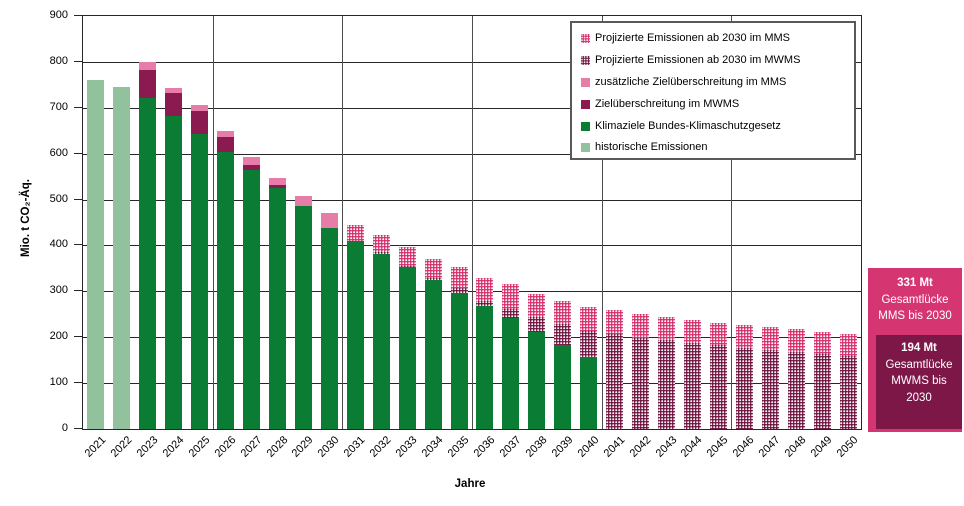 The height and width of the screenshot is (506, 964). Describe the element at coordinates (96, 254) in the screenshot. I see `bar-2021-segment-hist` at that location.